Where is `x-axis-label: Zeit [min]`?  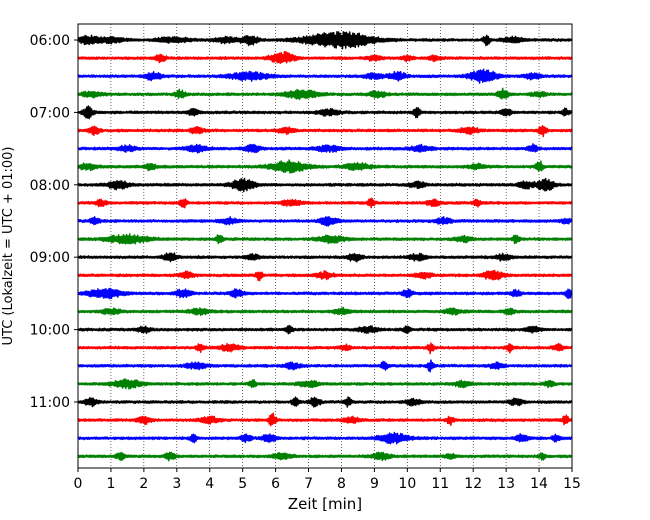 x-axis-label: Zeit [min] is located at coordinates (325, 504).